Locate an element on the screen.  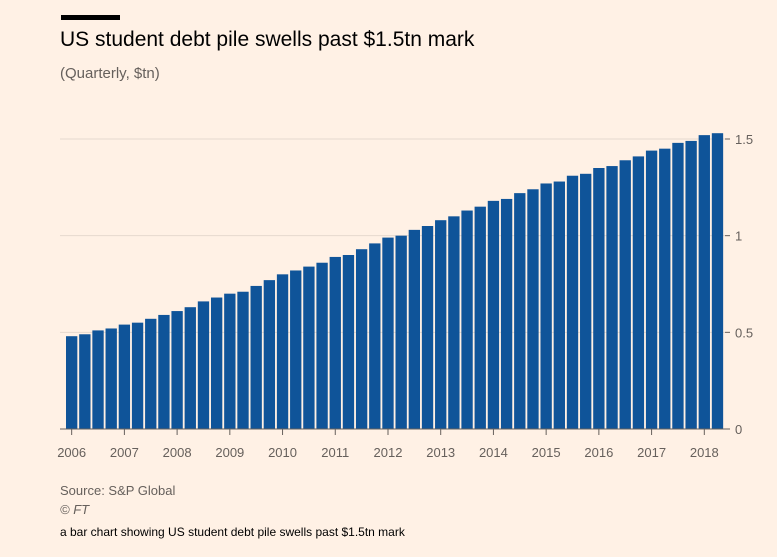
x-tick-label: 2012 is located at coordinates (388, 452).